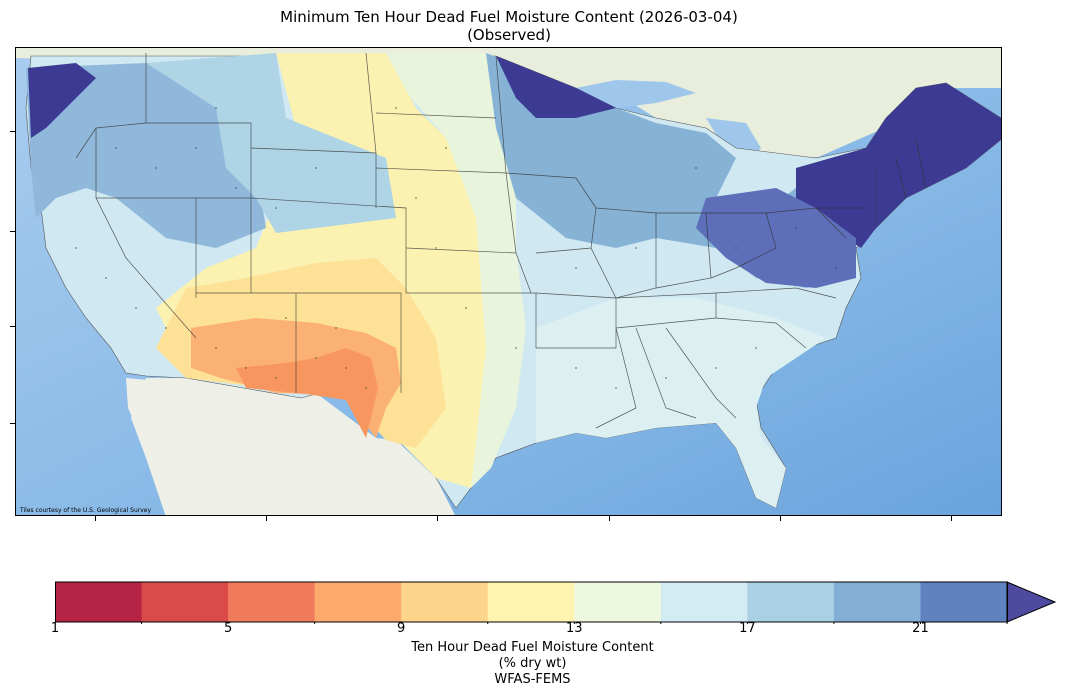 Image resolution: width=1065 pixels, height=698 pixels. I want to click on canada-land, so click(508, 103).